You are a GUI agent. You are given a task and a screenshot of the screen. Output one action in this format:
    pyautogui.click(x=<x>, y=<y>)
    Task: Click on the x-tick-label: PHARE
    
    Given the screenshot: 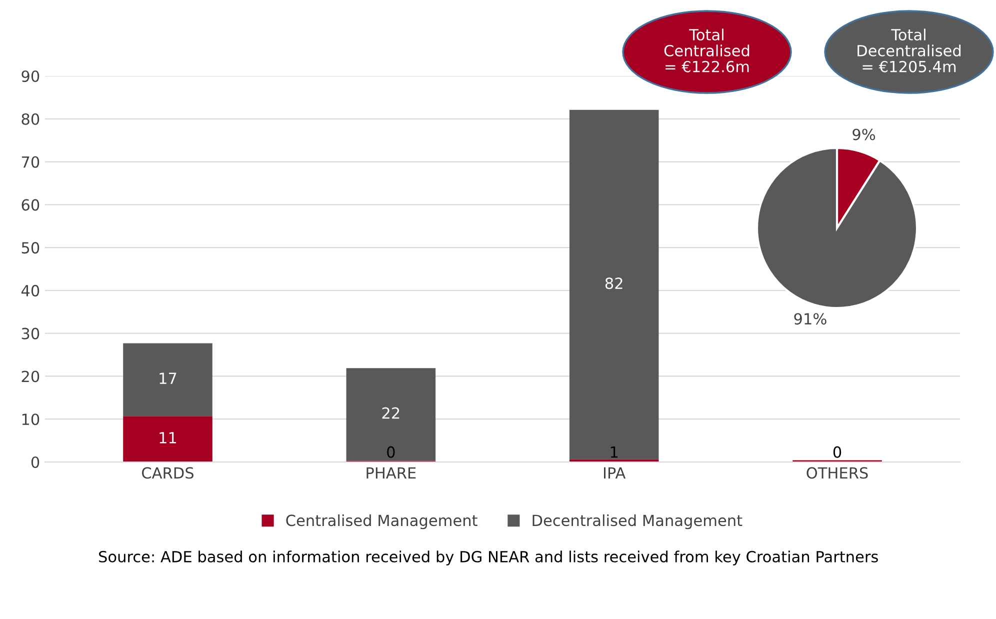 What is the action you would take?
    pyautogui.click(x=391, y=472)
    